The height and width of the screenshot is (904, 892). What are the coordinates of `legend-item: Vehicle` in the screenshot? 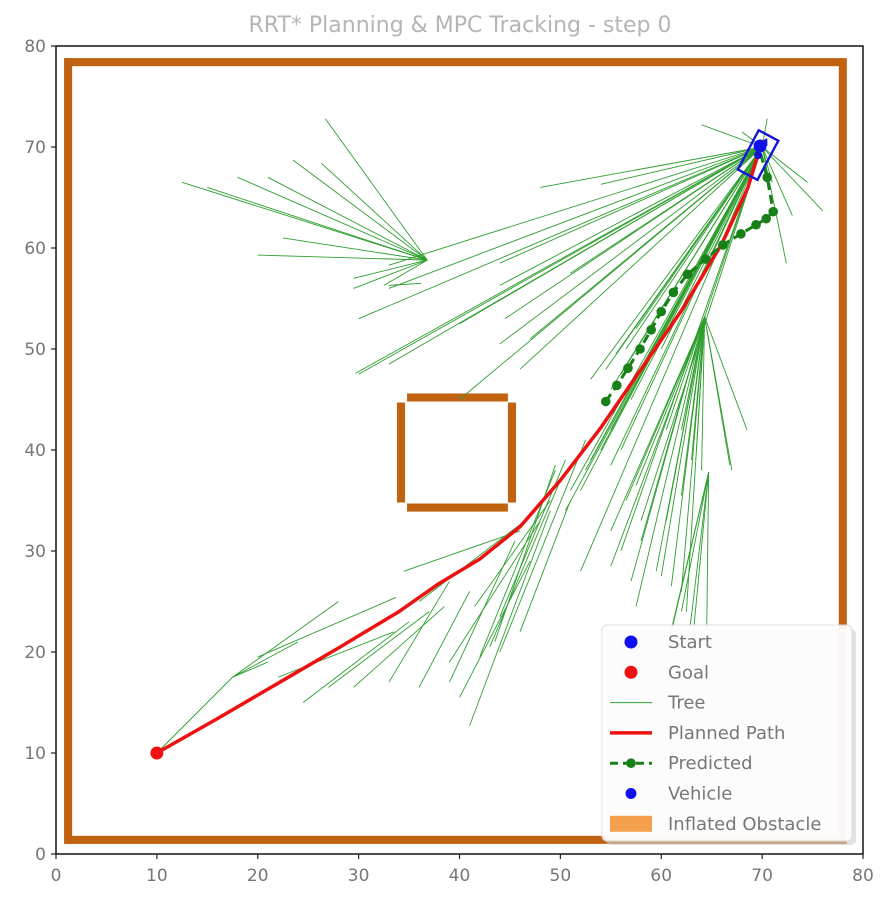 It's located at (678, 794).